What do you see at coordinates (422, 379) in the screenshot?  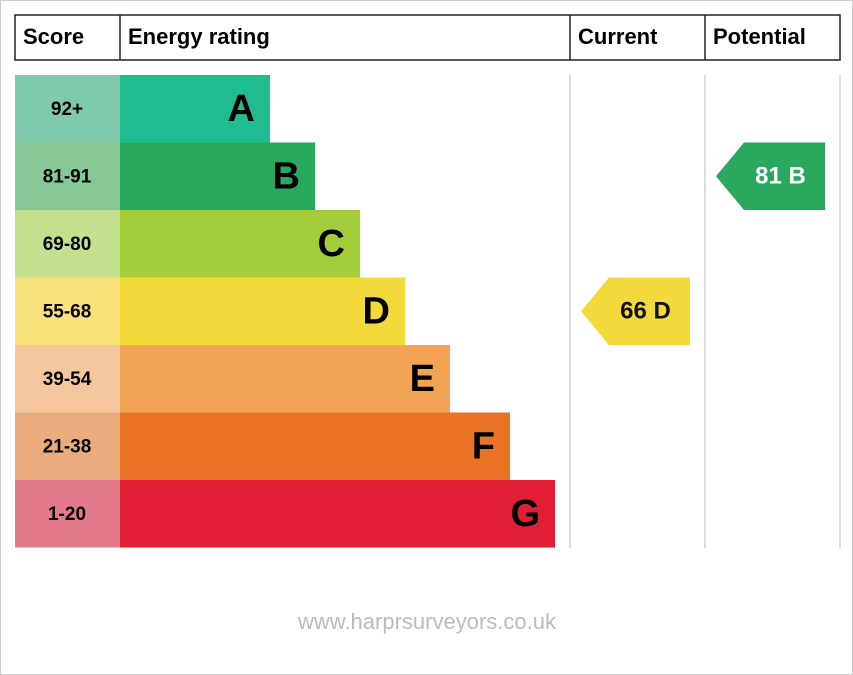 I see `rating-letter: E` at bounding box center [422, 379].